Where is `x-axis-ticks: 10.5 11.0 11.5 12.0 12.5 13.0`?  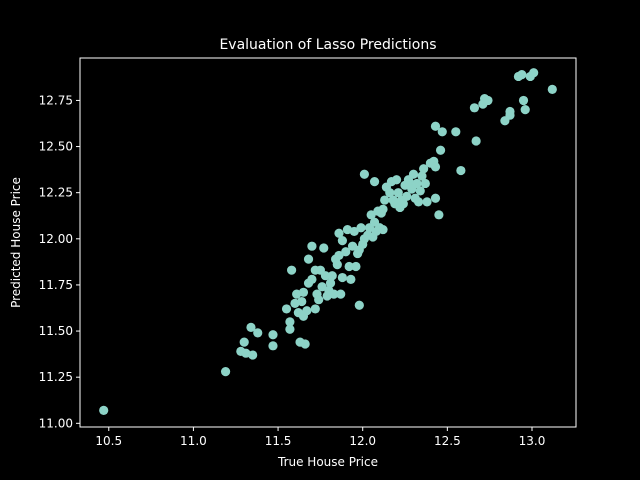
x-axis-ticks: 10.5 11.0 11.5 12.0 12.5 13.0 is located at coordinates (320, 437).